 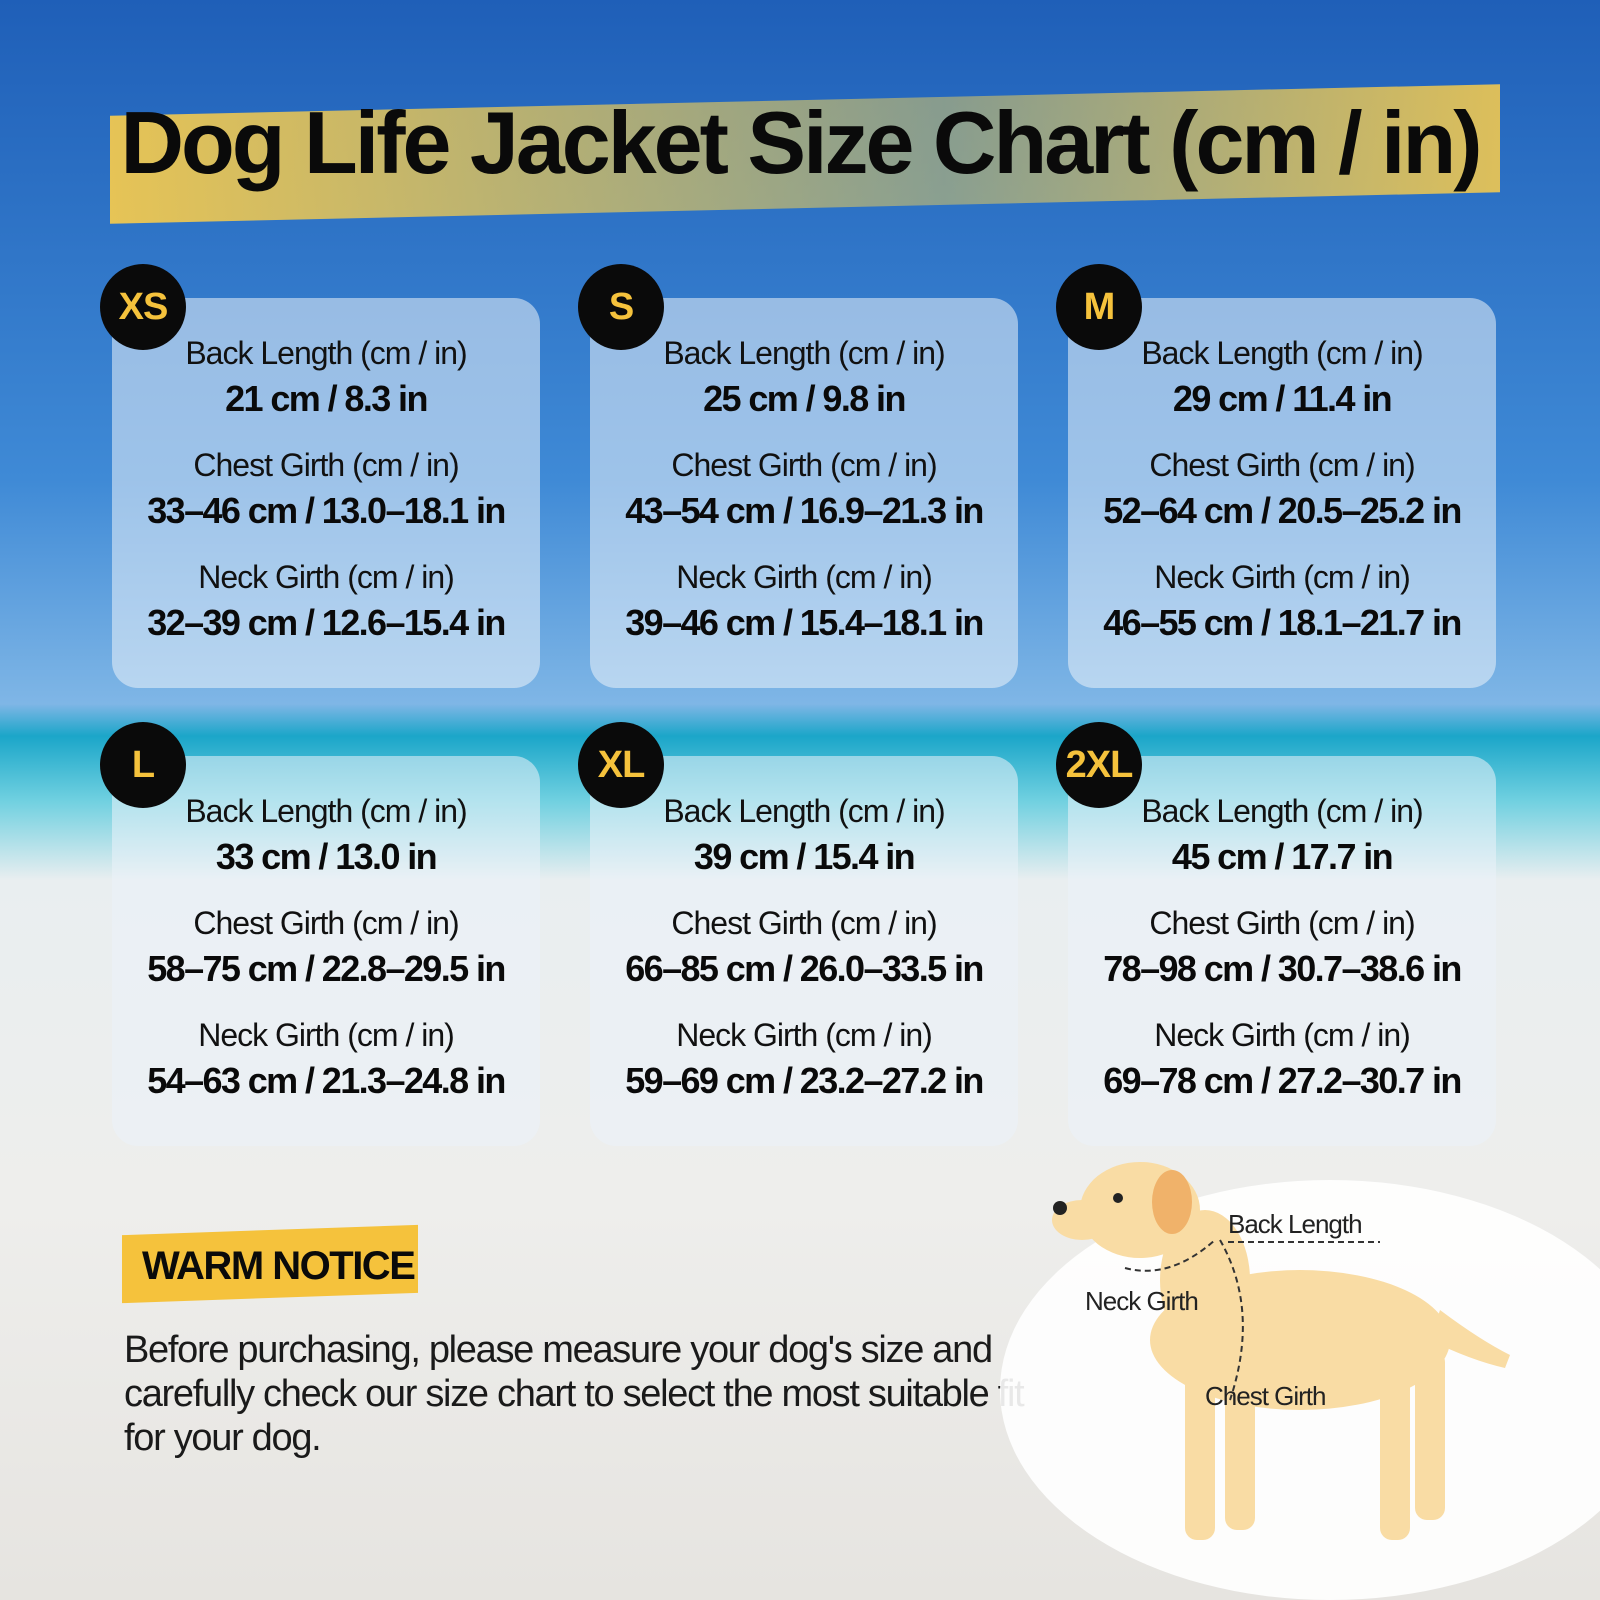 I want to click on measure-value: 39 cm / 15.4 in, so click(x=804, y=856).